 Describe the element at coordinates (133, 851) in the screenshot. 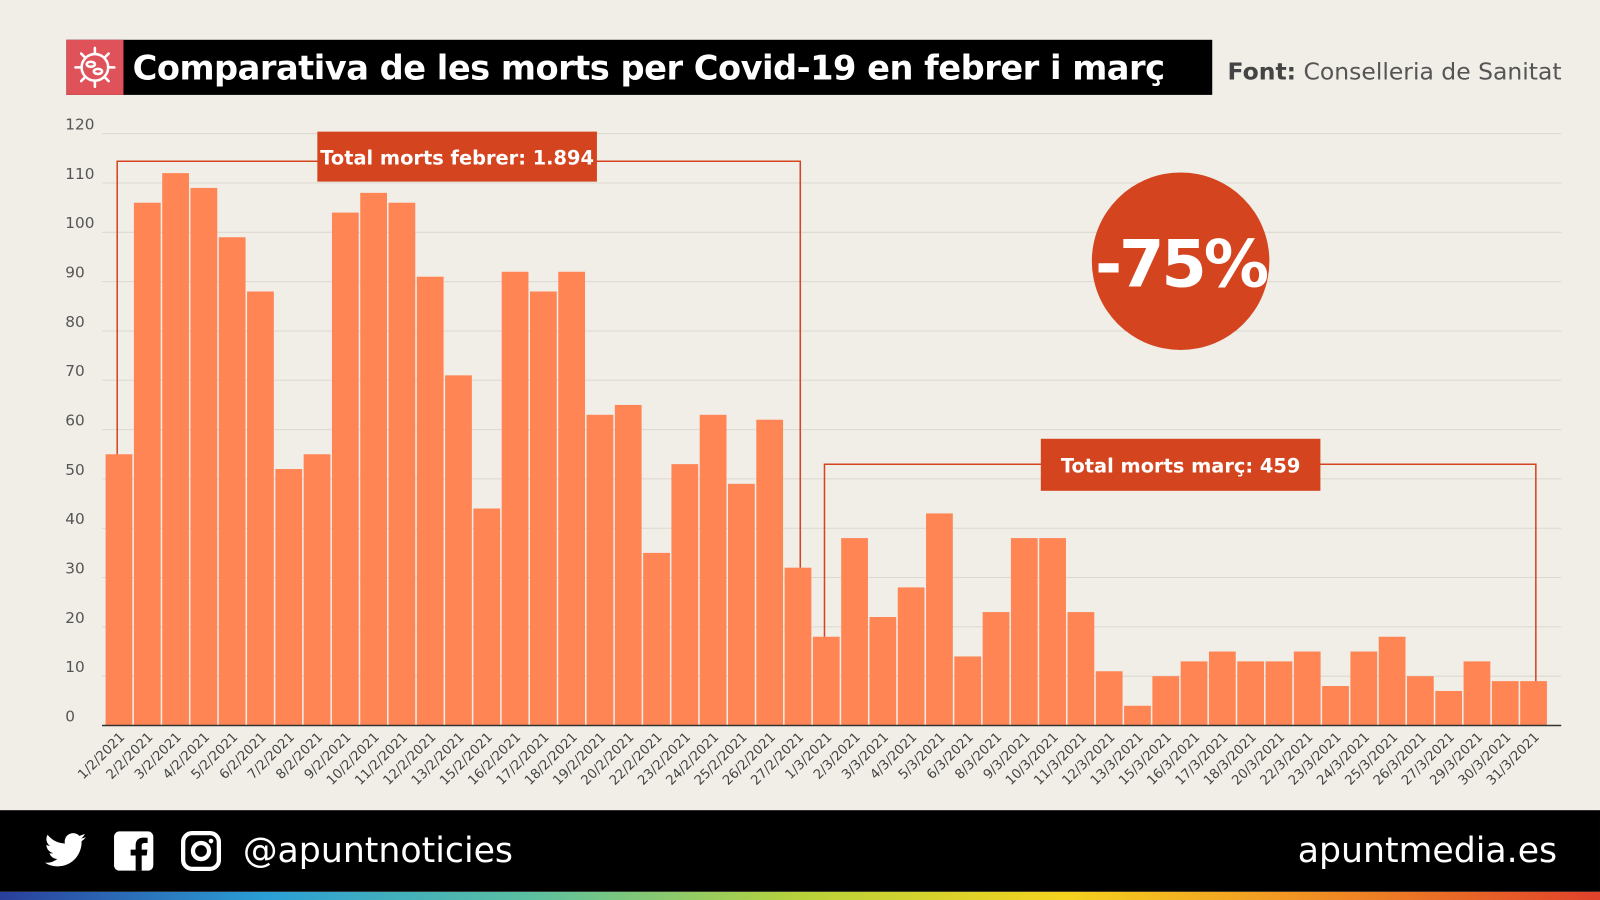

I see `facebook-icon` at that location.